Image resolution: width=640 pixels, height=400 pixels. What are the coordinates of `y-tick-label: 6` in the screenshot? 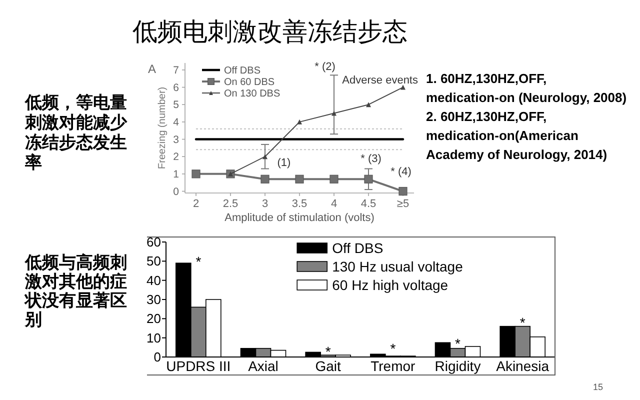 It's located at (176, 88).